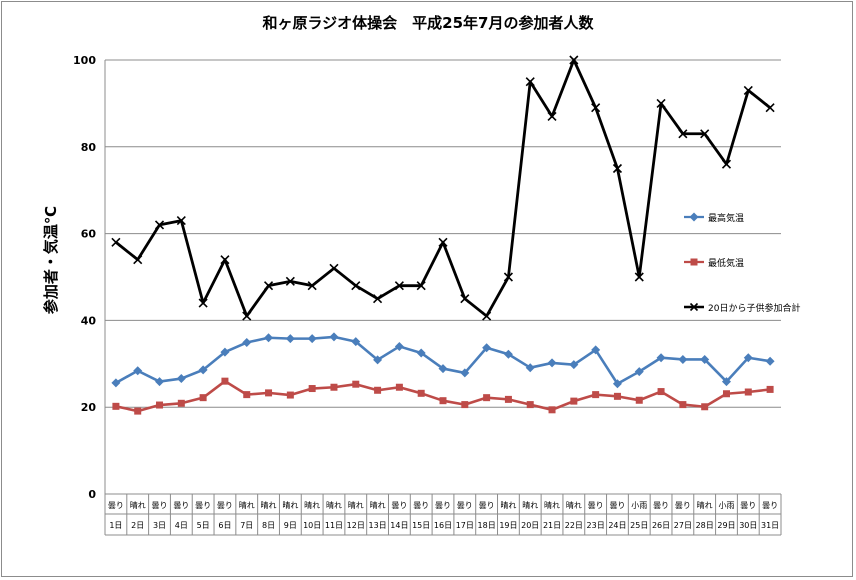  I want to click on legend-marker, so click(694, 217).